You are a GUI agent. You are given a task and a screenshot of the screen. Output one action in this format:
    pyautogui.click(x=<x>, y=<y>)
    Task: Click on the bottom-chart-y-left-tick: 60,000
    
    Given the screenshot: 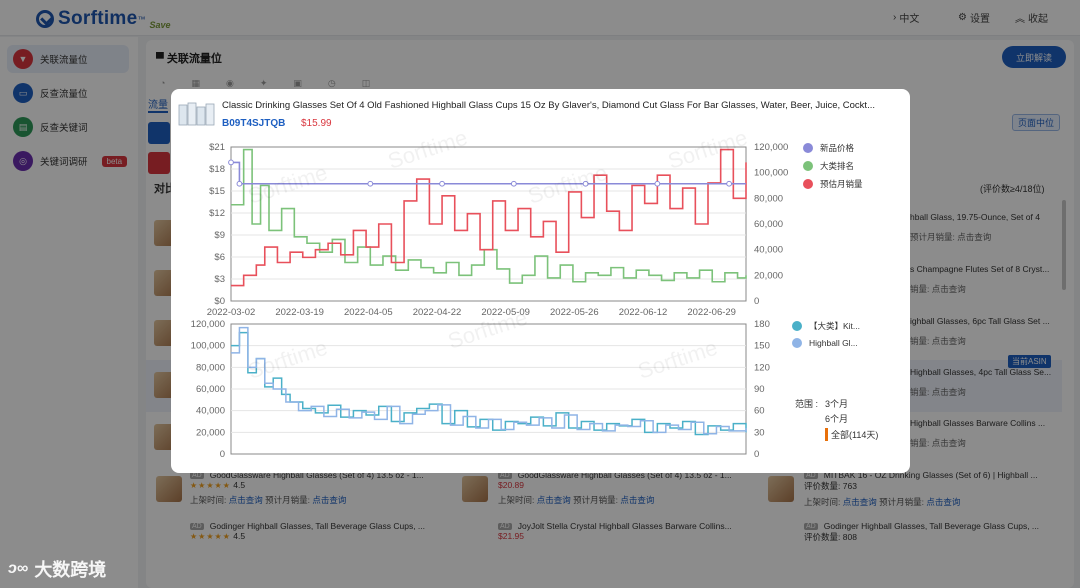 What is the action you would take?
    pyautogui.click(x=210, y=389)
    